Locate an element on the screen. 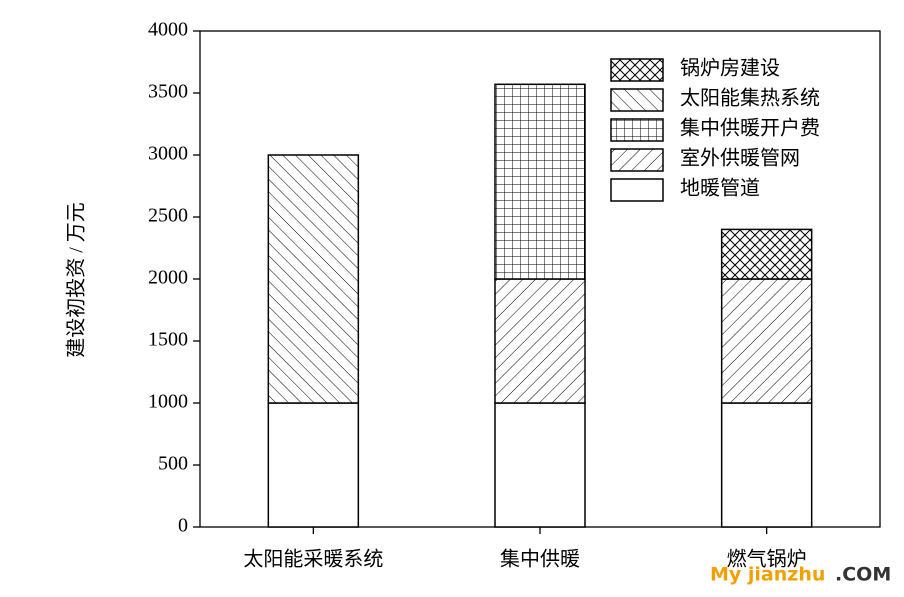 The image size is (904, 597). y-tick-label: 2000 is located at coordinates (168, 278).